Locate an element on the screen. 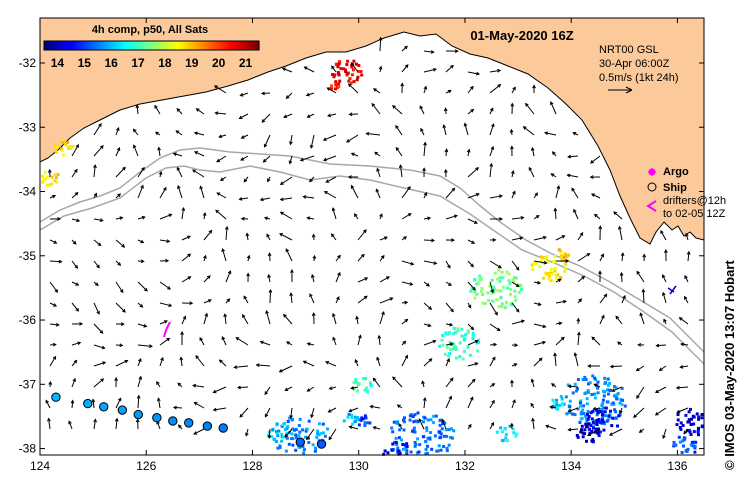 The image size is (749, 496). drifter-position is located at coordinates (321, 444).